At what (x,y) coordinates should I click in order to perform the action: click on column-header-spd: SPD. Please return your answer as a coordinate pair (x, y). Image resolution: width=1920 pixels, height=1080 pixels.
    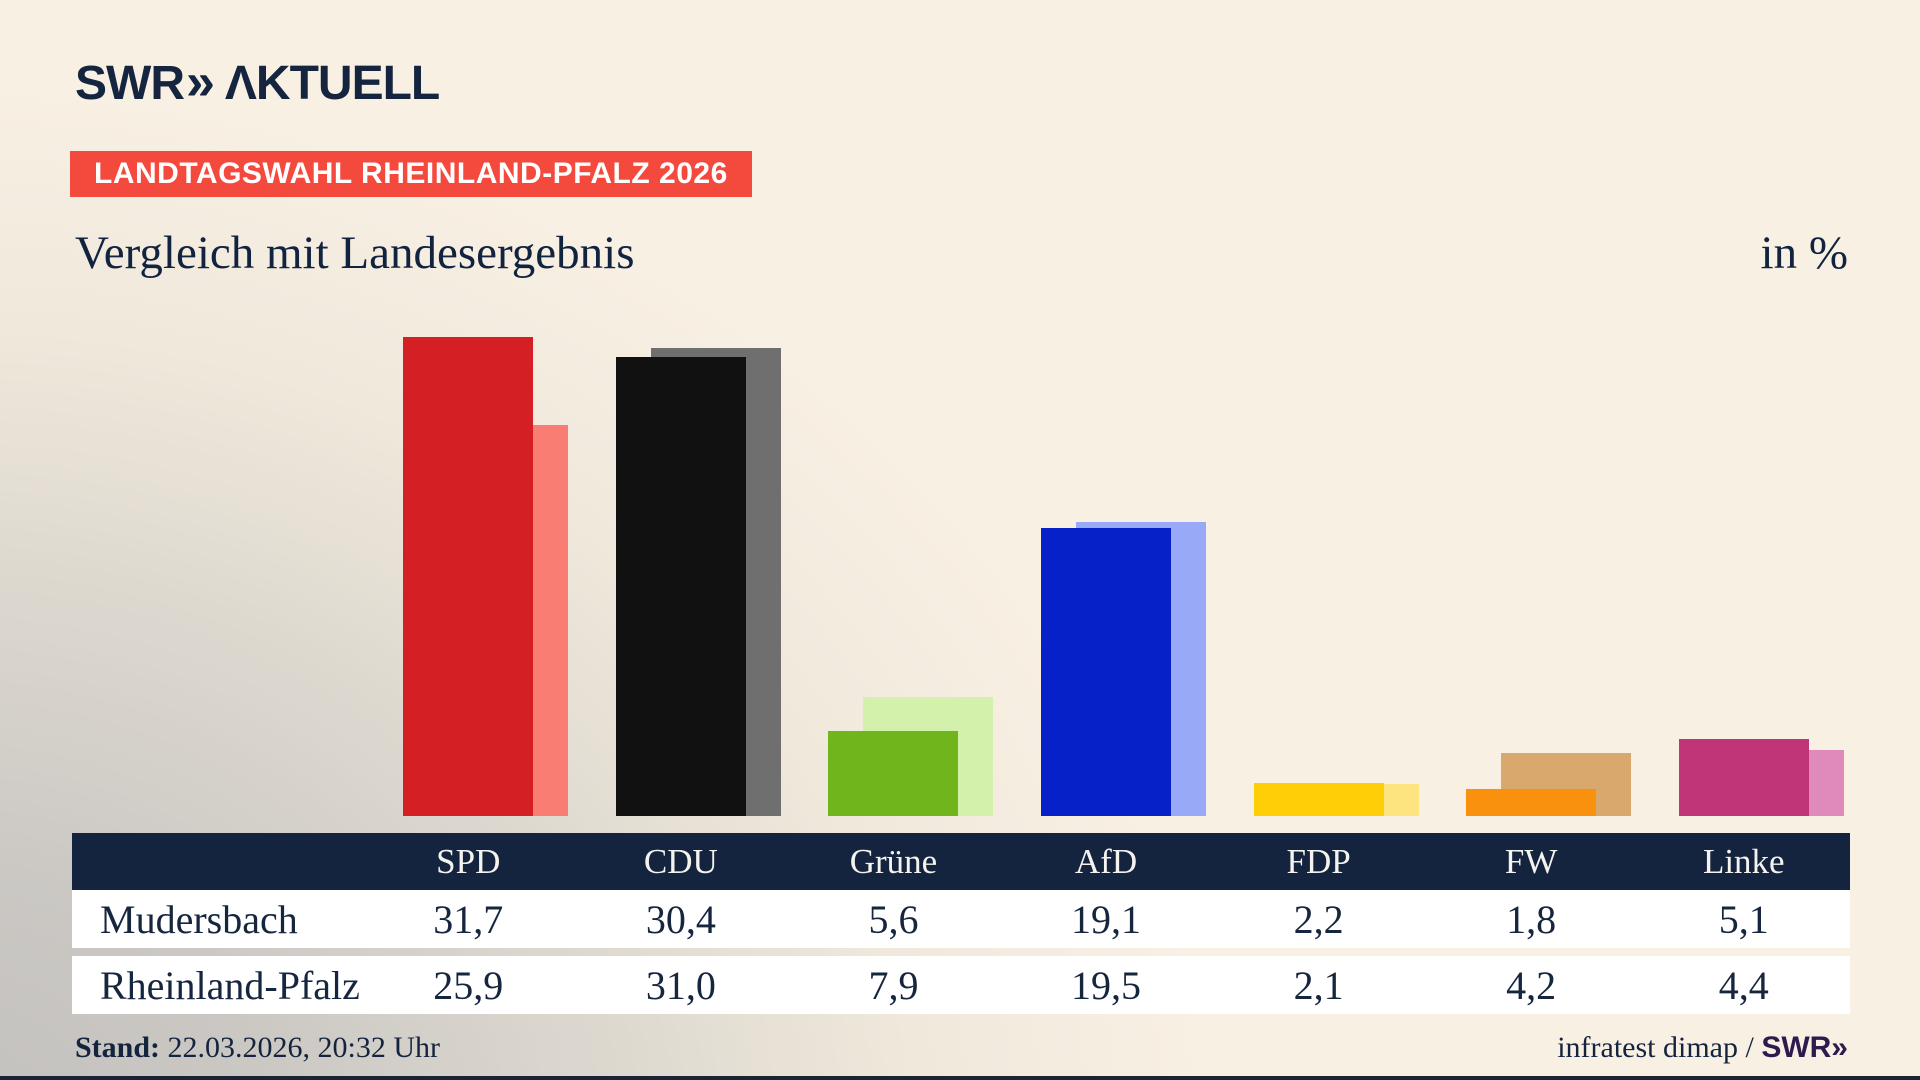
    Looking at the image, I should click on (468, 861).